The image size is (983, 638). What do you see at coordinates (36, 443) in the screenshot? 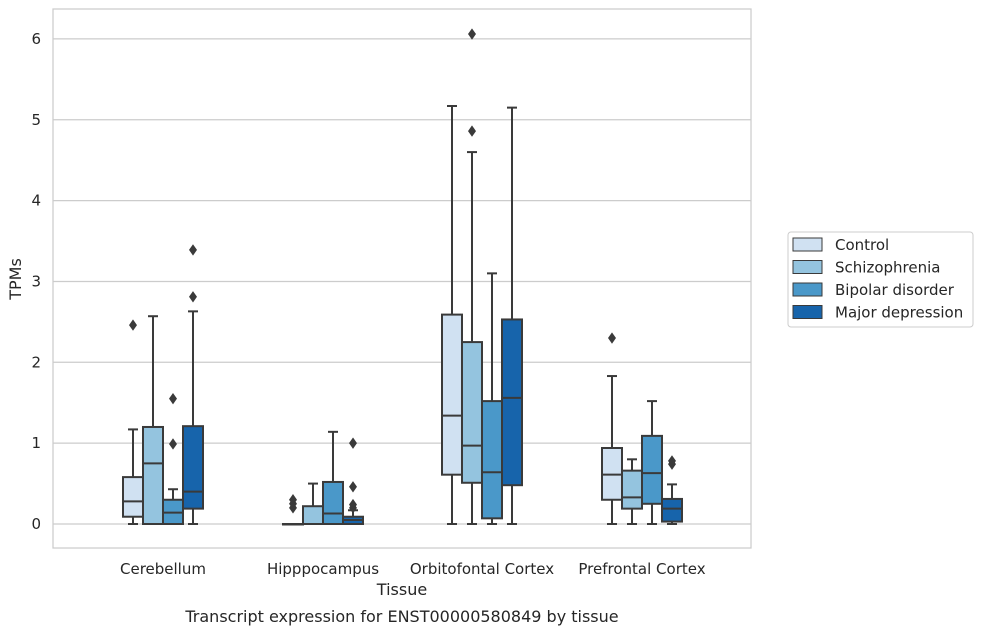
I see `y-tick-label: 1` at bounding box center [36, 443].